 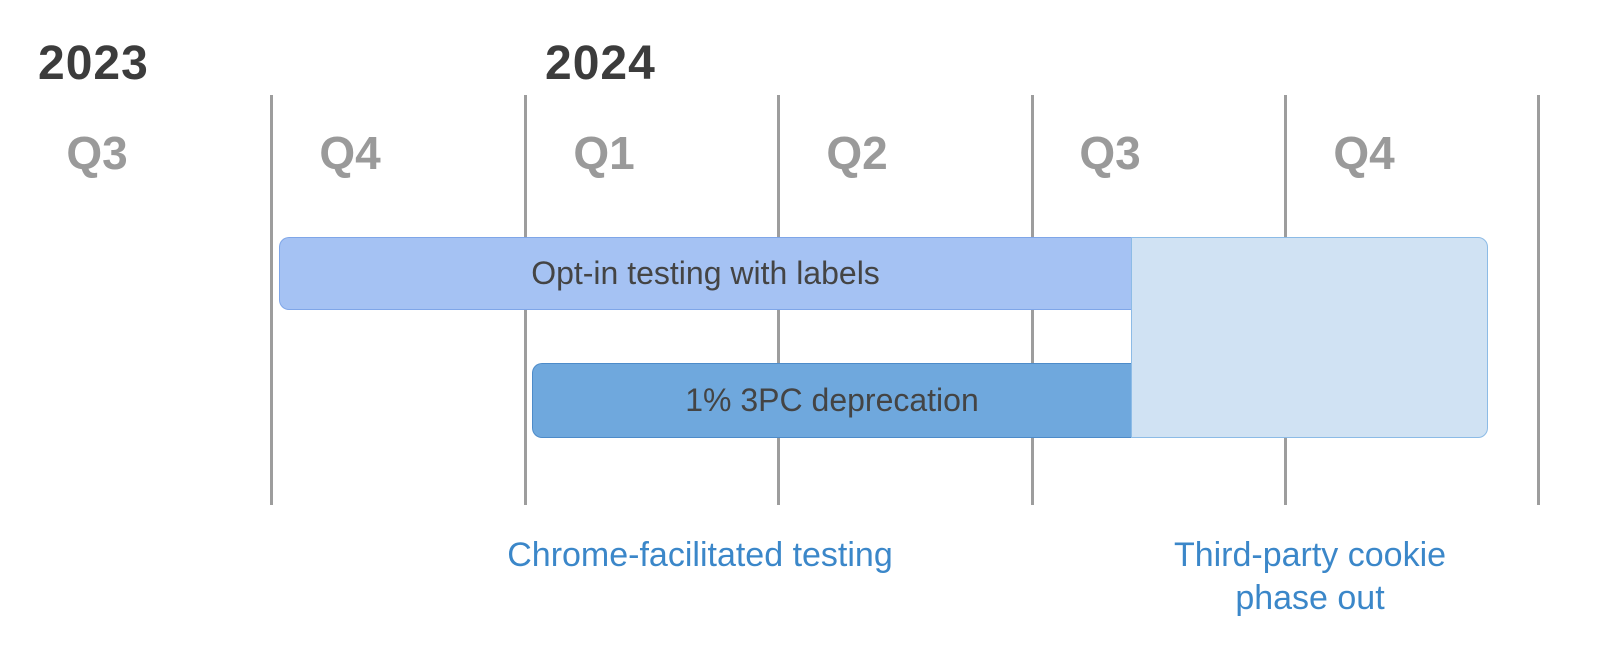 What do you see at coordinates (1310, 577) in the screenshot?
I see `caption-third-party-cookie-phase-out: Third-party cookie phase out` at bounding box center [1310, 577].